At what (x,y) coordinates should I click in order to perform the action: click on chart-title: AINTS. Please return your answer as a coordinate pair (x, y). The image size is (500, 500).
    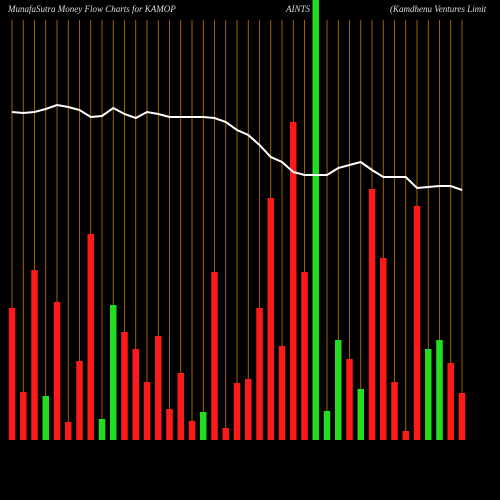
    Looking at the image, I should click on (298, 9).